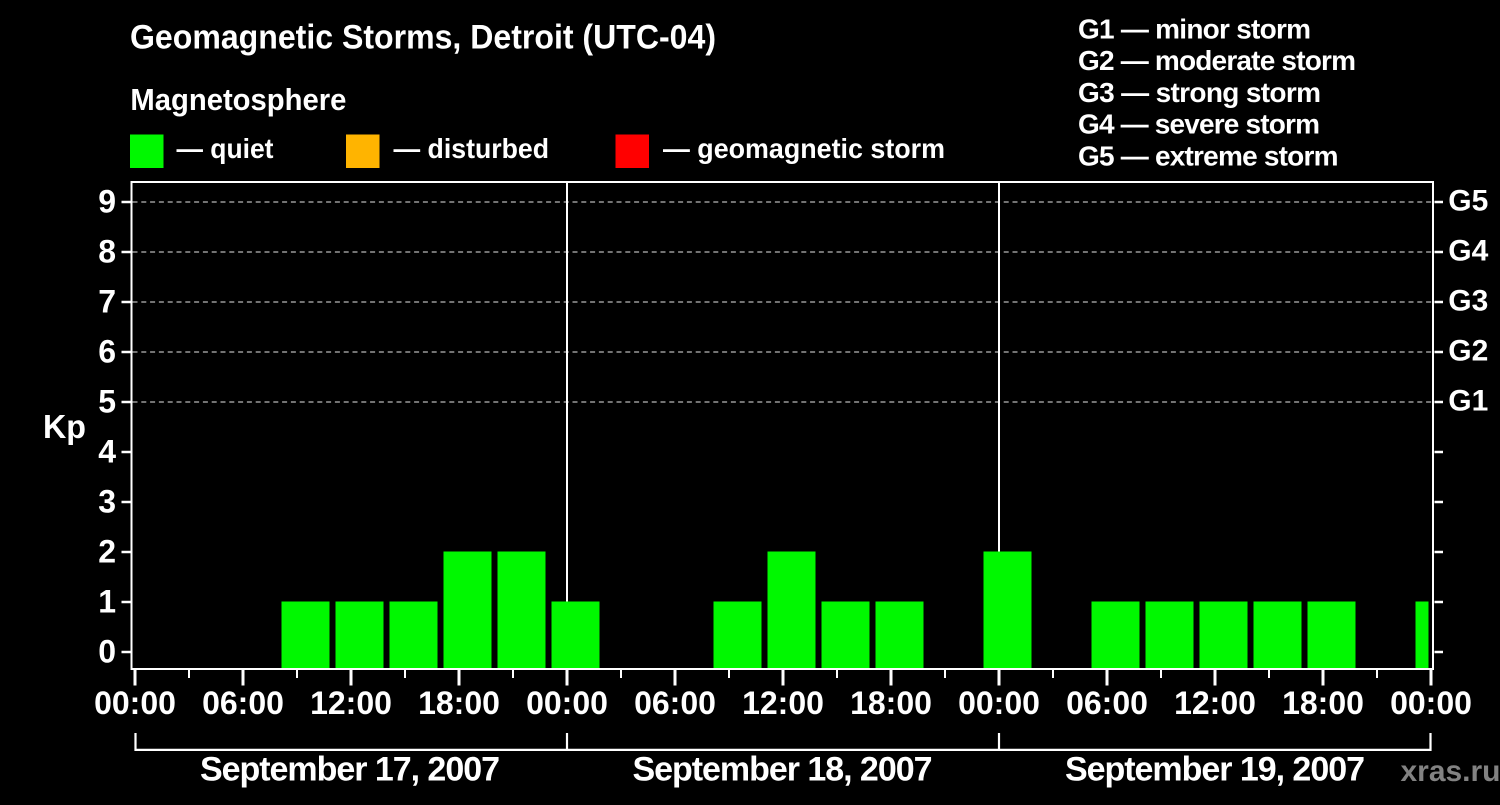 Image resolution: width=1500 pixels, height=805 pixels. What do you see at coordinates (107, 602) in the screenshot?
I see `svg-text: 1` at bounding box center [107, 602].